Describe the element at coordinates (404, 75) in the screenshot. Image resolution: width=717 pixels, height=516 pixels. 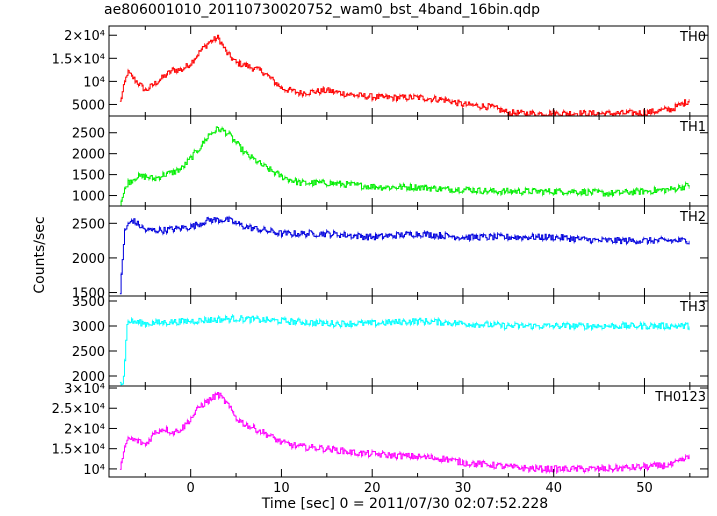
I see `series-th0` at that location.